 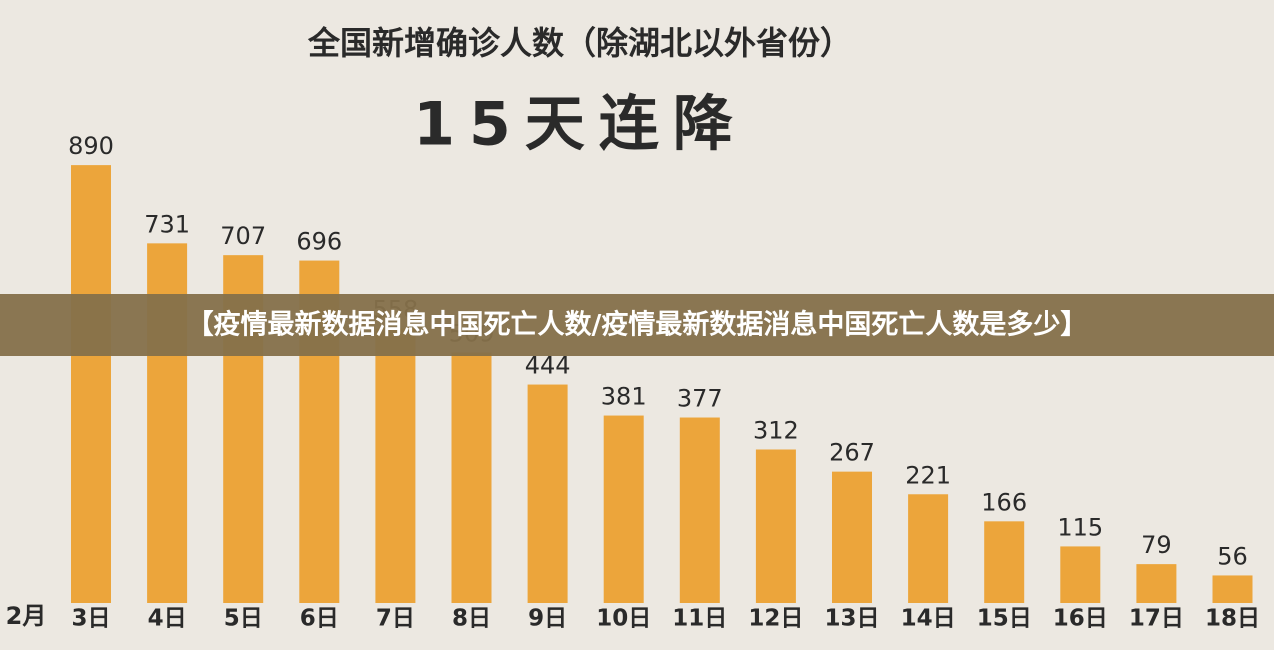 I want to click on value-label: 381, so click(x=624, y=397).